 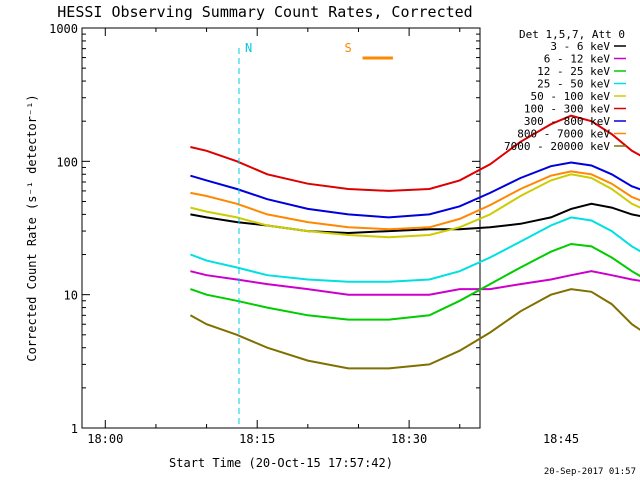 I want to click on legend-label-7: 800 - 7000 keV, so click(x=563, y=134).